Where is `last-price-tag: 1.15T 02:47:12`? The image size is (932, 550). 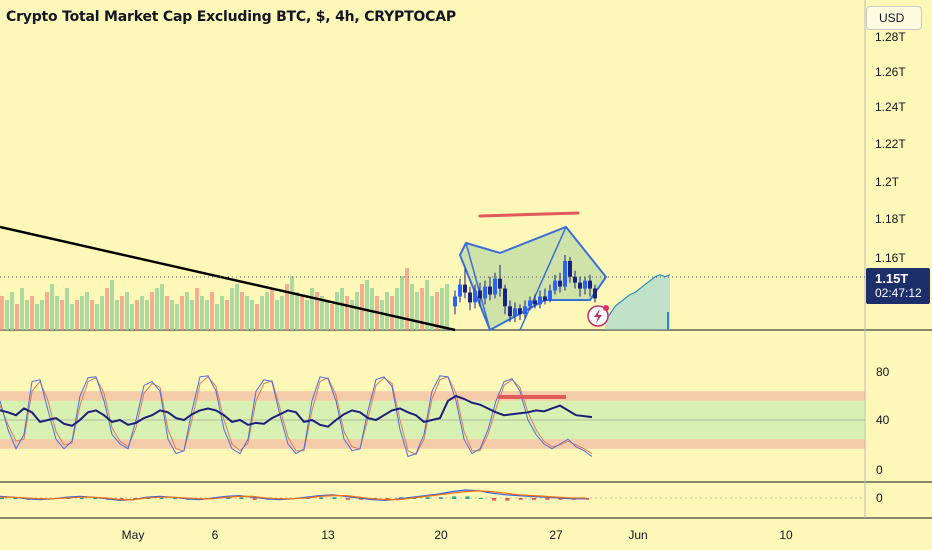 last-price-tag: 1.15T 02:47:12 is located at coordinates (898, 286).